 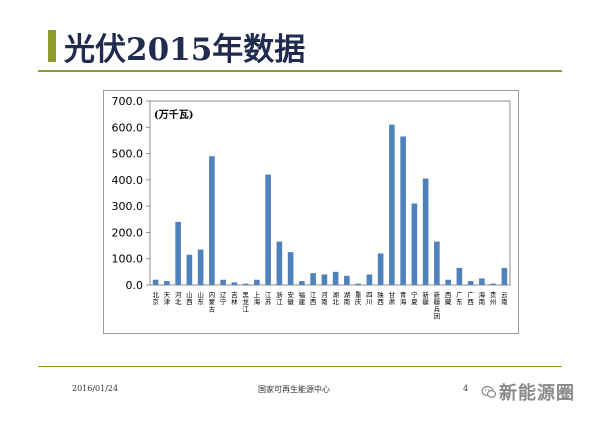 What do you see at coordinates (403, 298) in the screenshot?
I see `x-tick-label: 青海` at bounding box center [403, 298].